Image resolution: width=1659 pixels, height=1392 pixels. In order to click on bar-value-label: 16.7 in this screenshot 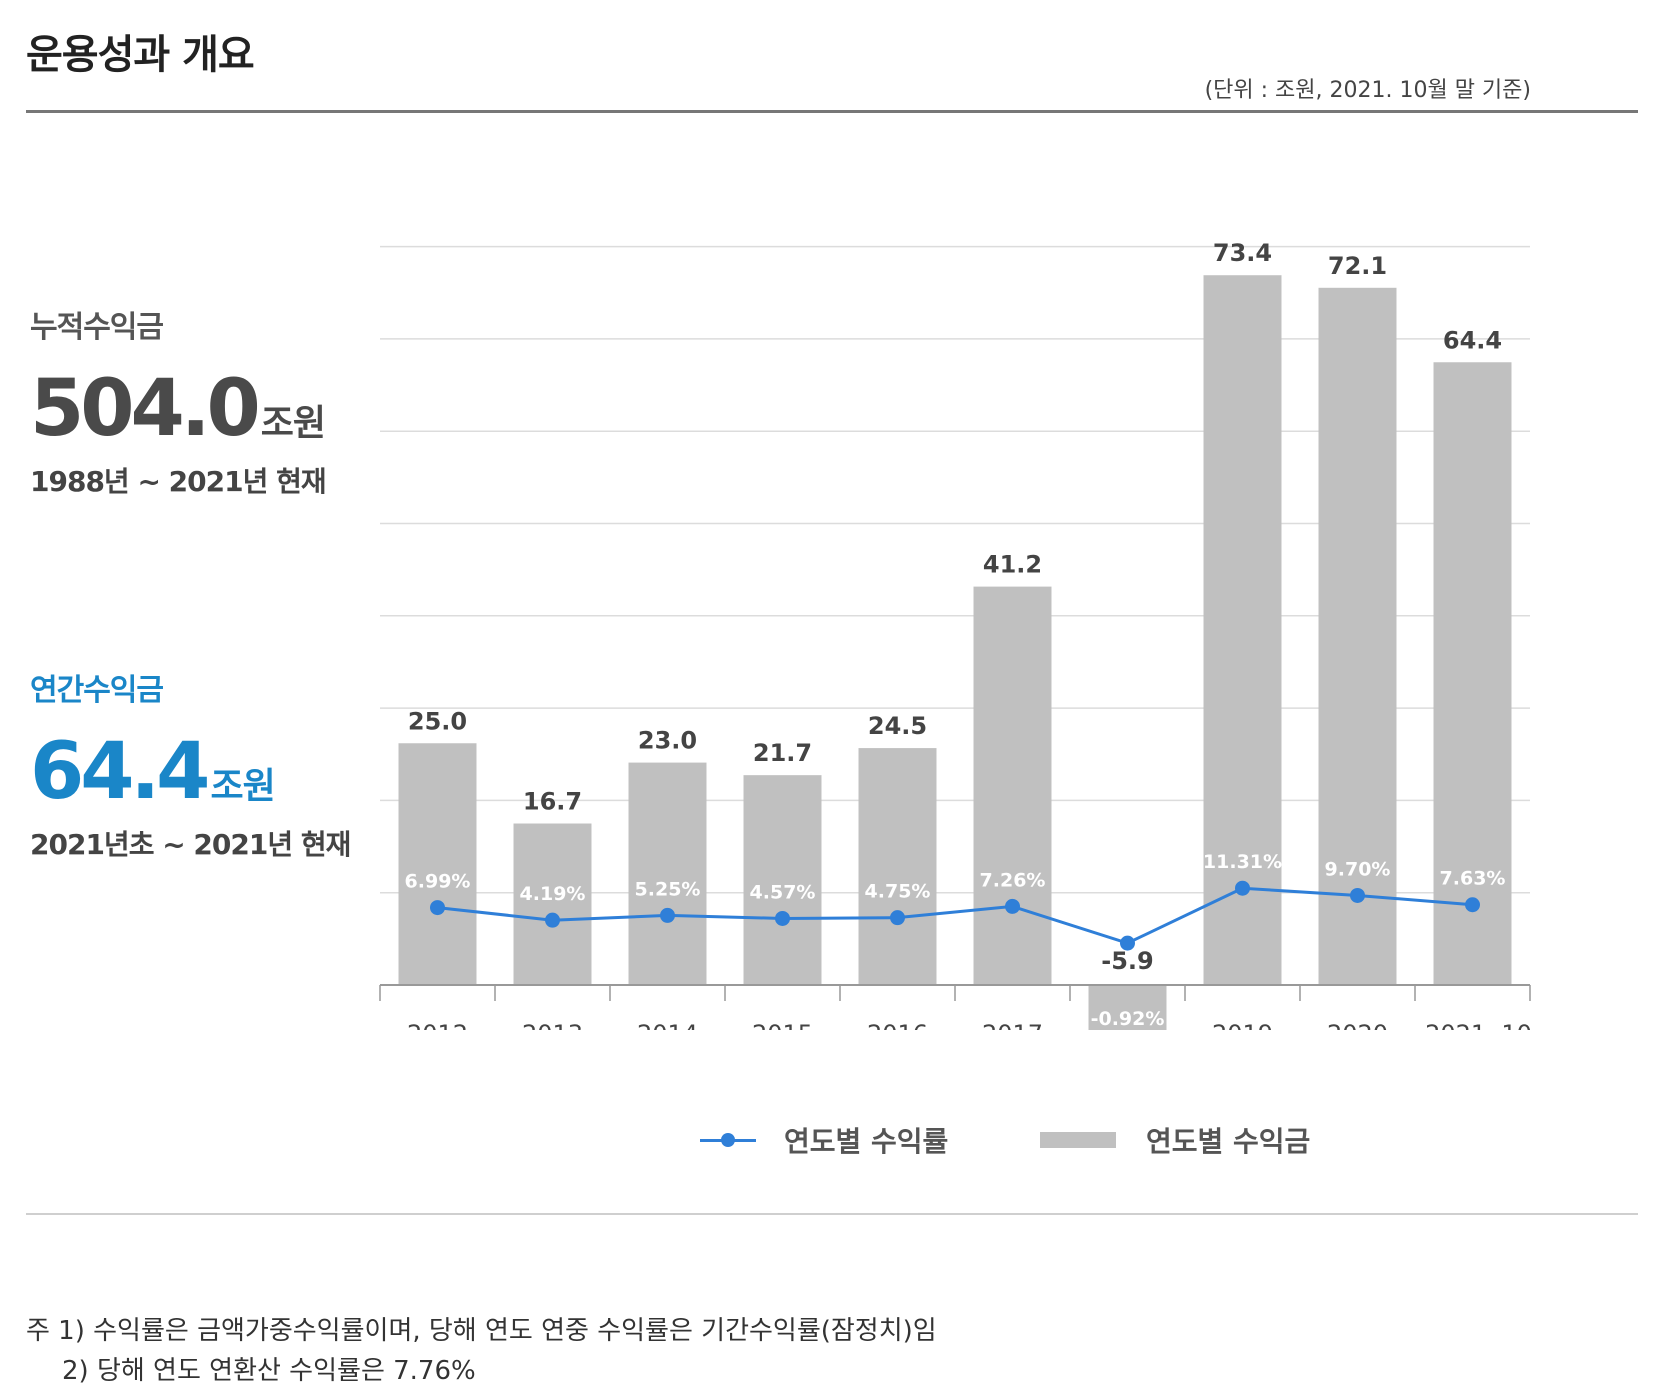, I will do `click(552, 802)`.